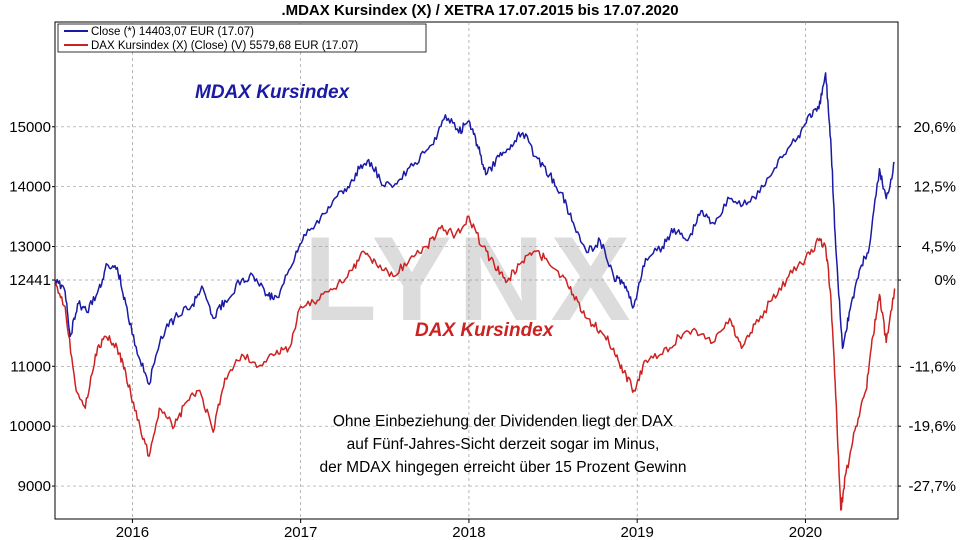 This screenshot has width=960, height=540. Describe the element at coordinates (805, 532) in the screenshot. I see `x-tick-label: 2020` at that location.